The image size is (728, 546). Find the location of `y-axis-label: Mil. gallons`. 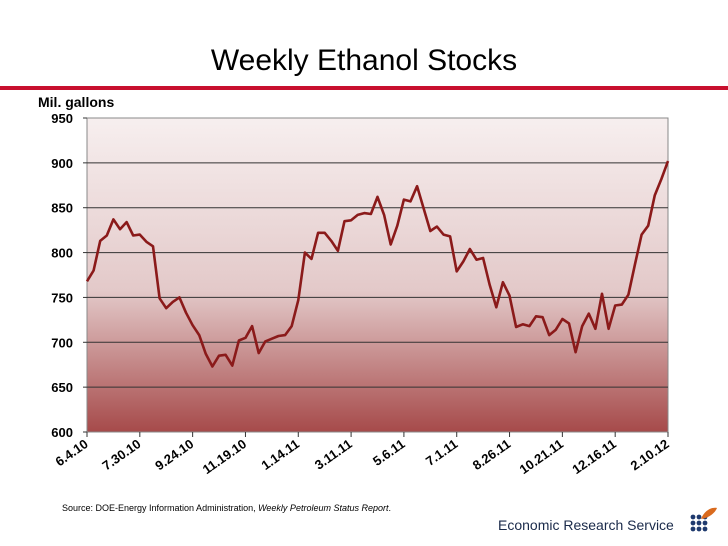

y-axis-label: Mil. gallons is located at coordinates (76, 102).